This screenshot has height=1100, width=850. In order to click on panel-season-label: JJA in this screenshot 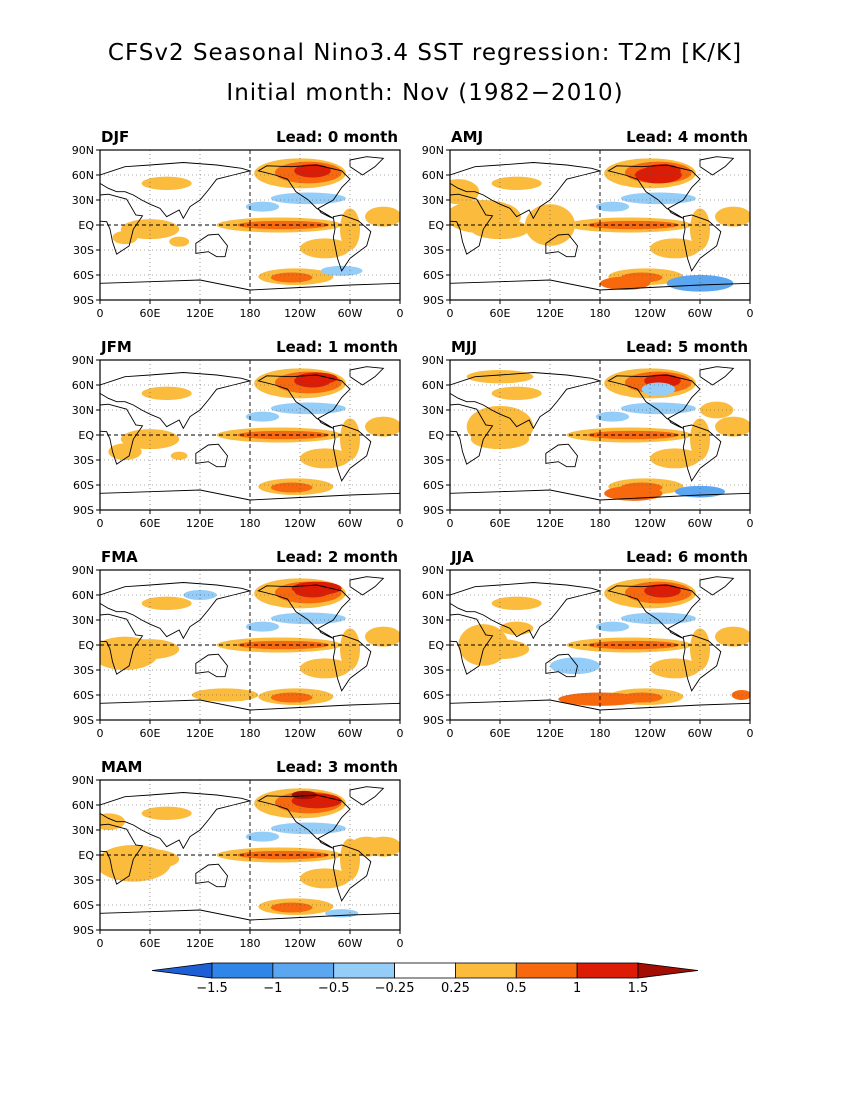, I will do `click(462, 557)`.